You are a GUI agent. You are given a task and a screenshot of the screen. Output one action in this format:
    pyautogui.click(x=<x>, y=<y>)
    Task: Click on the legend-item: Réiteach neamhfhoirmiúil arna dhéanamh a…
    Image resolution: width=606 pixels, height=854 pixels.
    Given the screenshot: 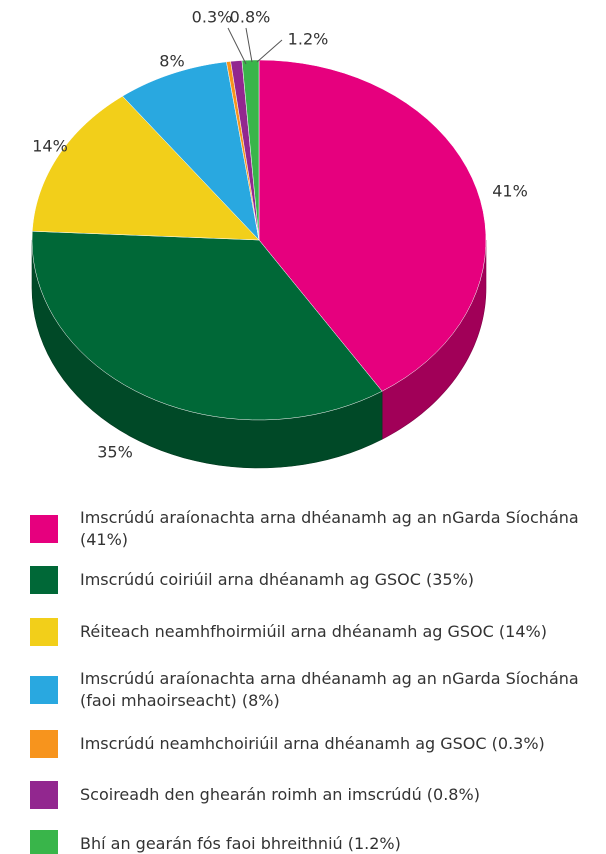 What is the action you would take?
    pyautogui.click(x=305, y=632)
    